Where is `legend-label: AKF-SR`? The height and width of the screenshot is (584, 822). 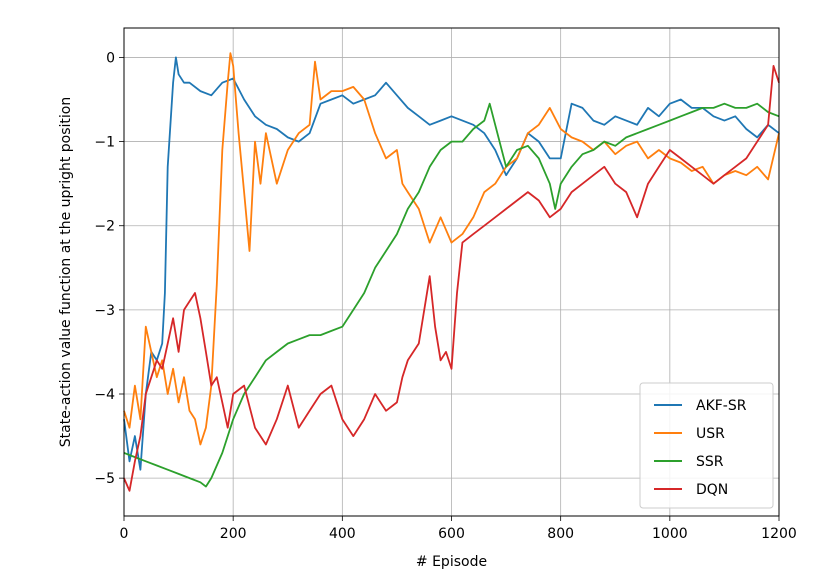
legend-label: AKF-SR is located at coordinates (721, 406).